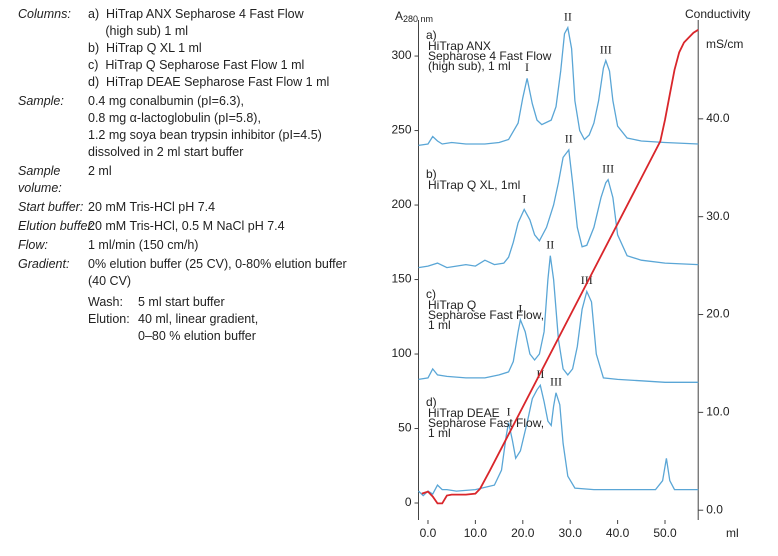 The width and height of the screenshot is (778, 556). What do you see at coordinates (718, 314) in the screenshot?
I see `y2-tick-label: 20.0` at bounding box center [718, 314].